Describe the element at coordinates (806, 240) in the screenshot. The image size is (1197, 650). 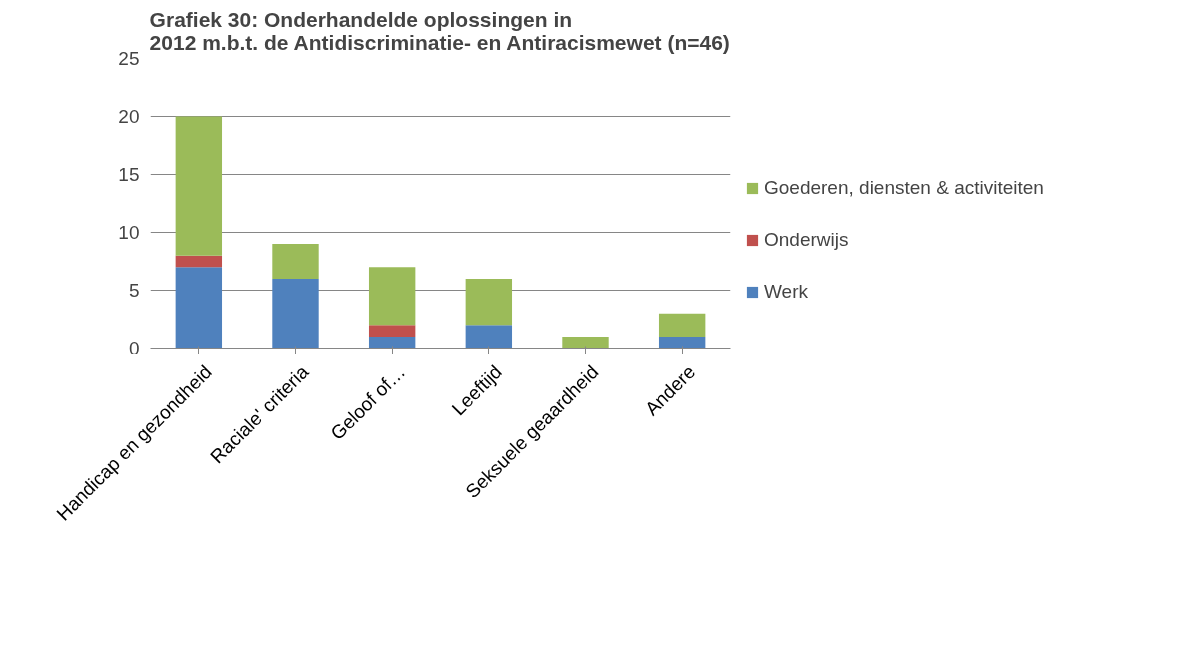
I see `legend-label: Onderwijs` at that location.